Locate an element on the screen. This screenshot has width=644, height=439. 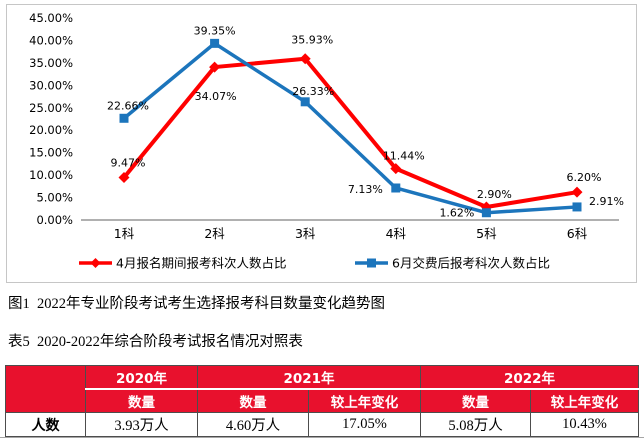
data-label: 26.33% is located at coordinates (313, 91).